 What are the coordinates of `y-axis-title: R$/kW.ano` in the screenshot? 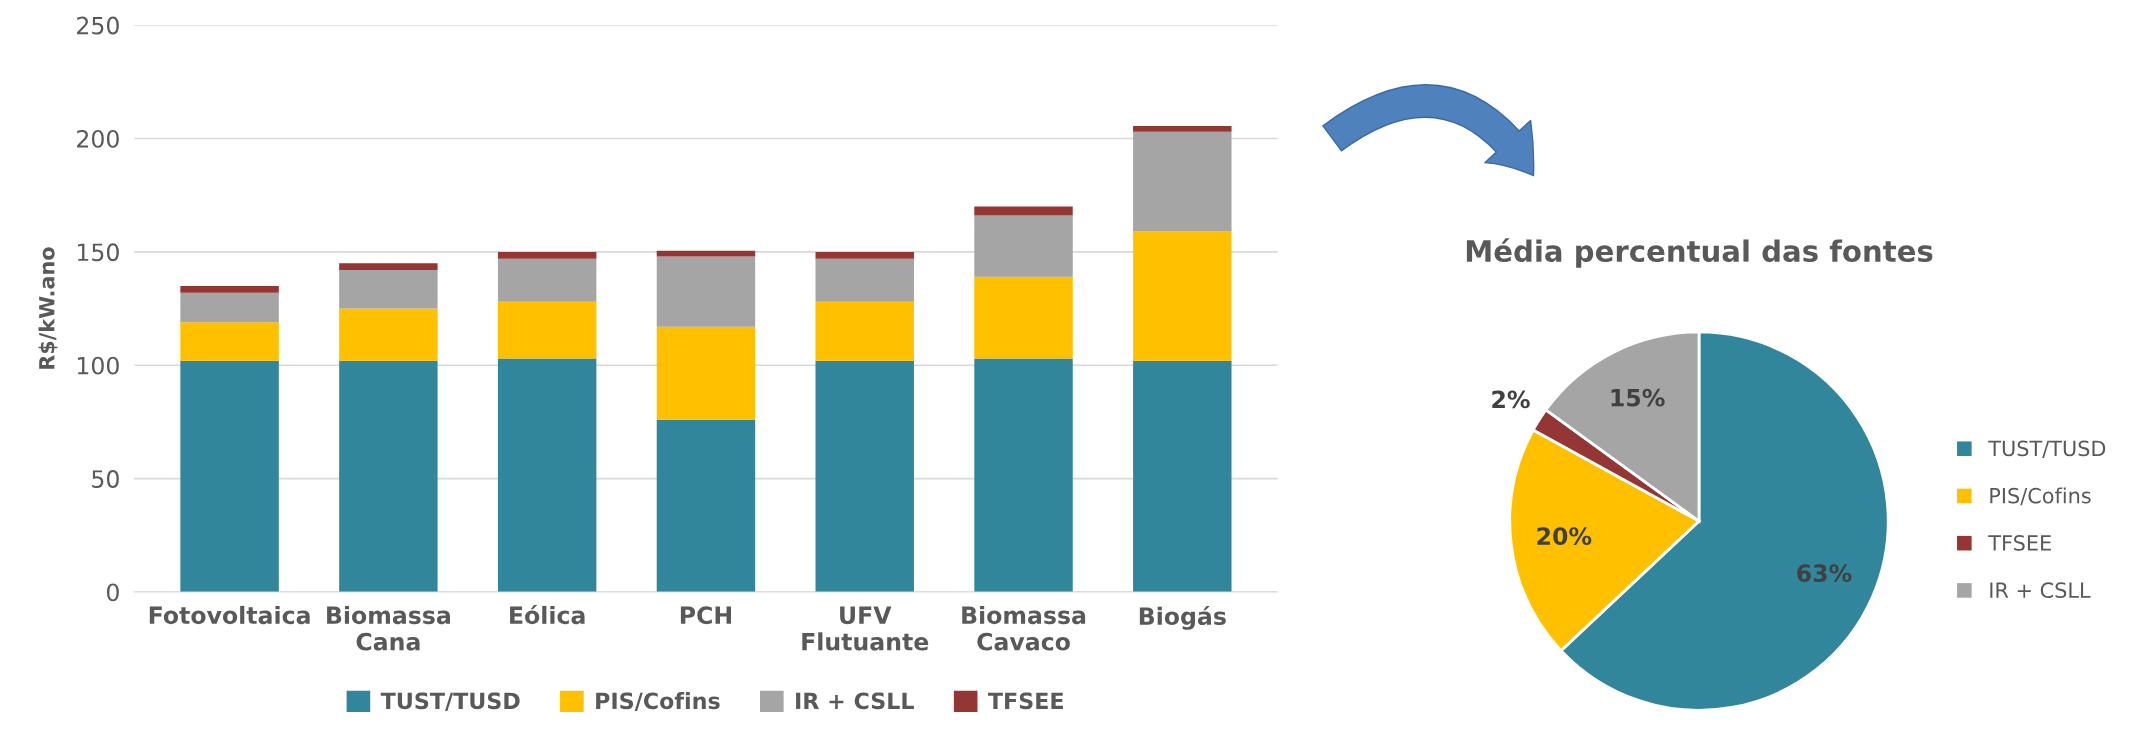 It's located at (48, 308).